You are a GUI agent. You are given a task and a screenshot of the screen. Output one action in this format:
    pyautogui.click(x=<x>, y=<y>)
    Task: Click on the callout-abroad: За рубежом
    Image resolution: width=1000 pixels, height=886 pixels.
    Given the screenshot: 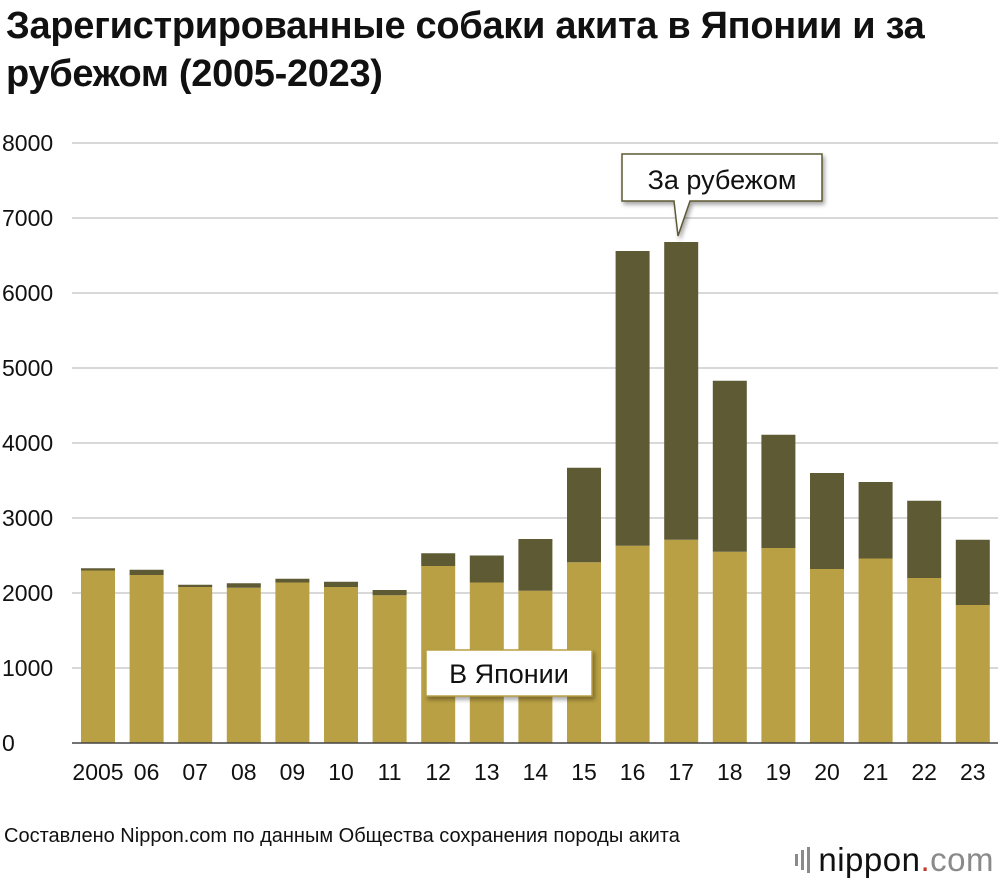 What is the action you would take?
    pyautogui.click(x=722, y=195)
    